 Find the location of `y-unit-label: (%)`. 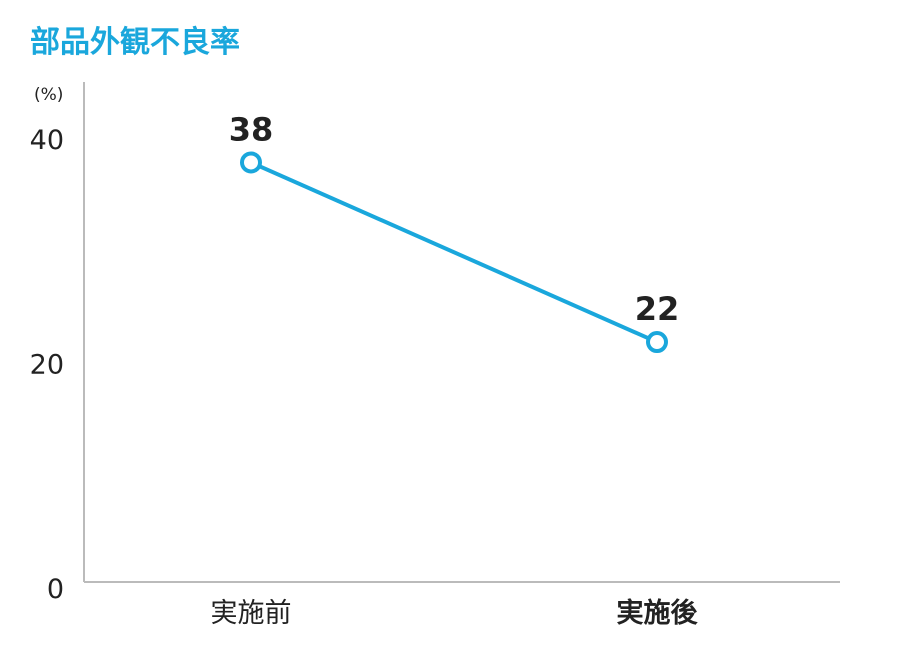

y-unit-label: (%) is located at coordinates (48, 95).